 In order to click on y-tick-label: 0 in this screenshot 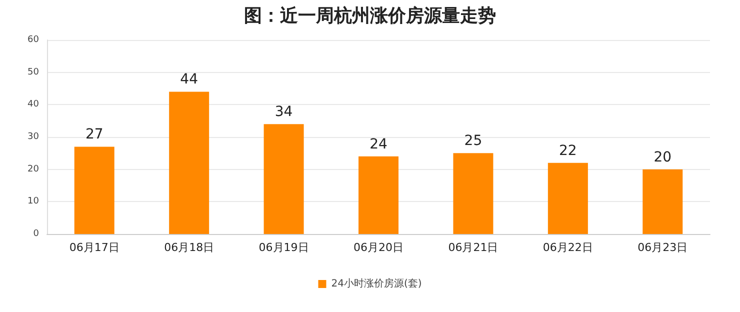, I will do `click(36, 234)`.